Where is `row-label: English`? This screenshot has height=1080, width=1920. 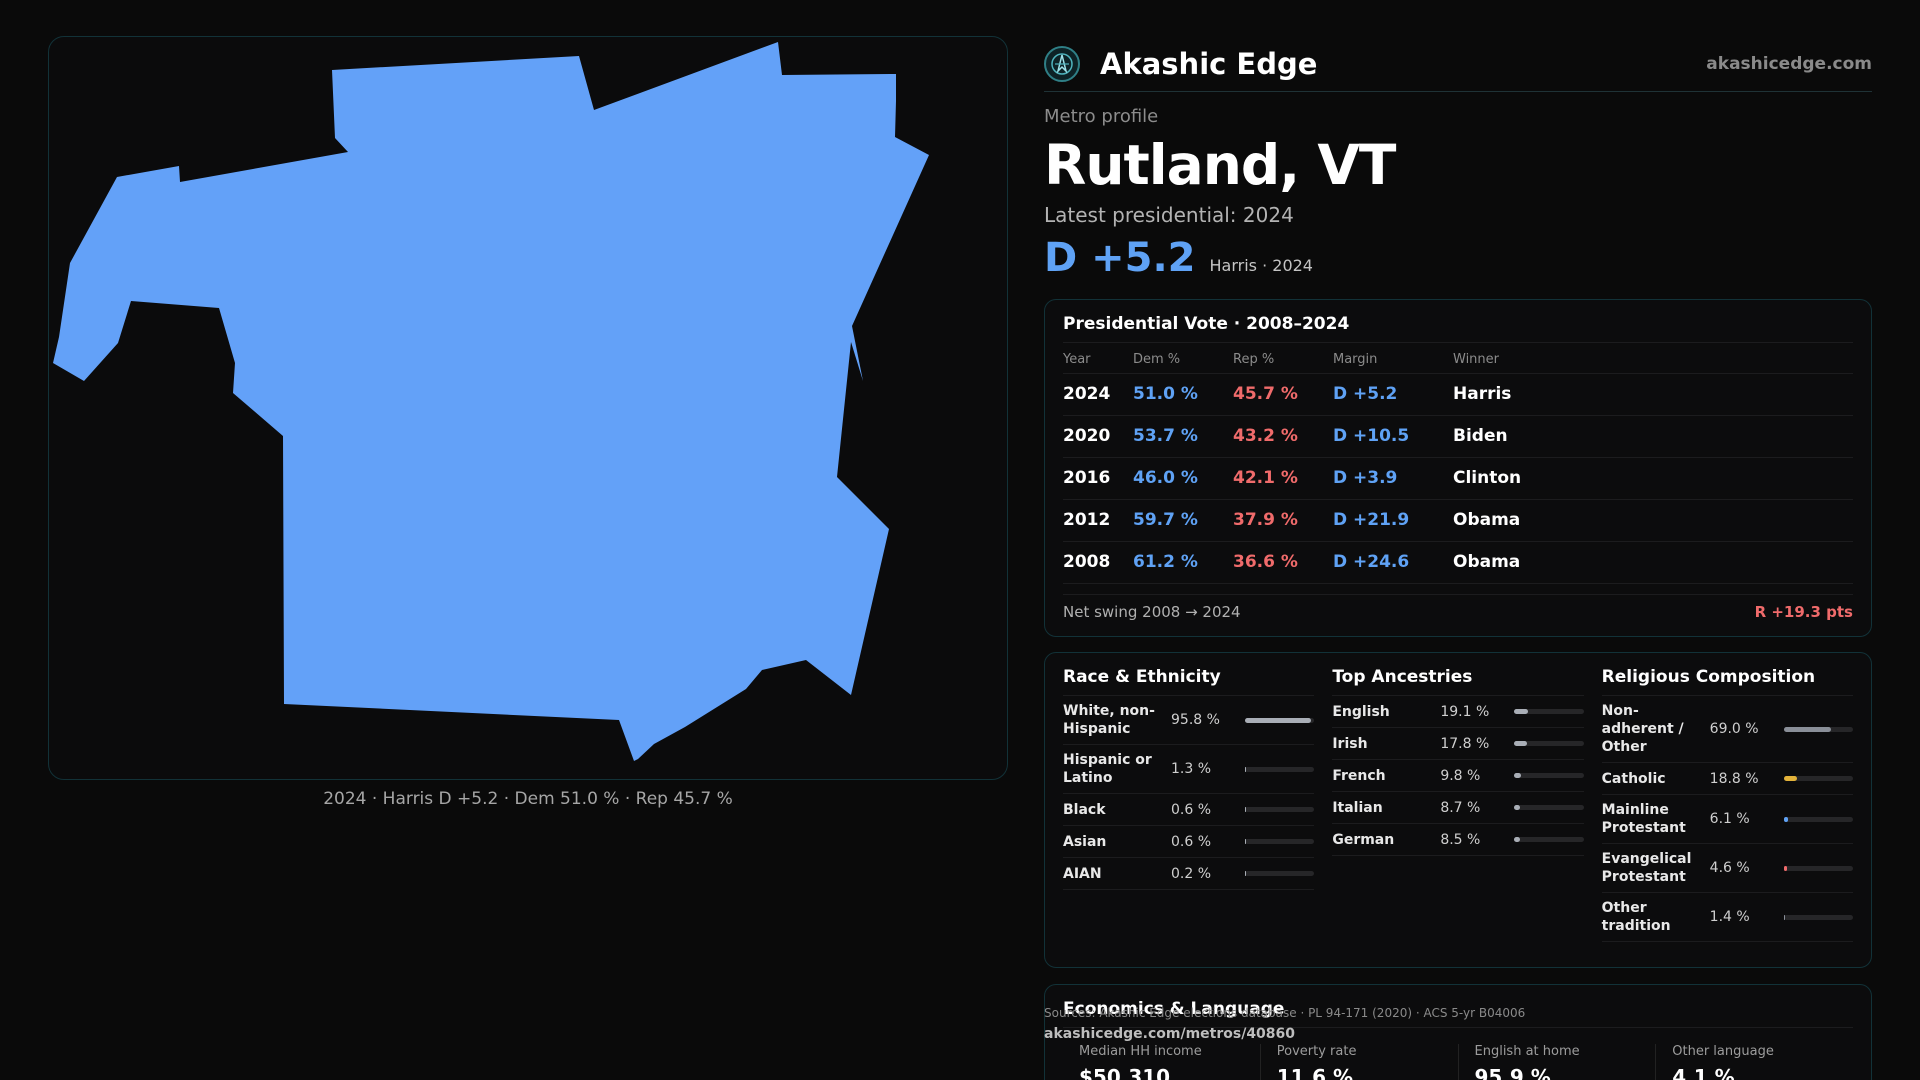 row-label: English is located at coordinates (1361, 711).